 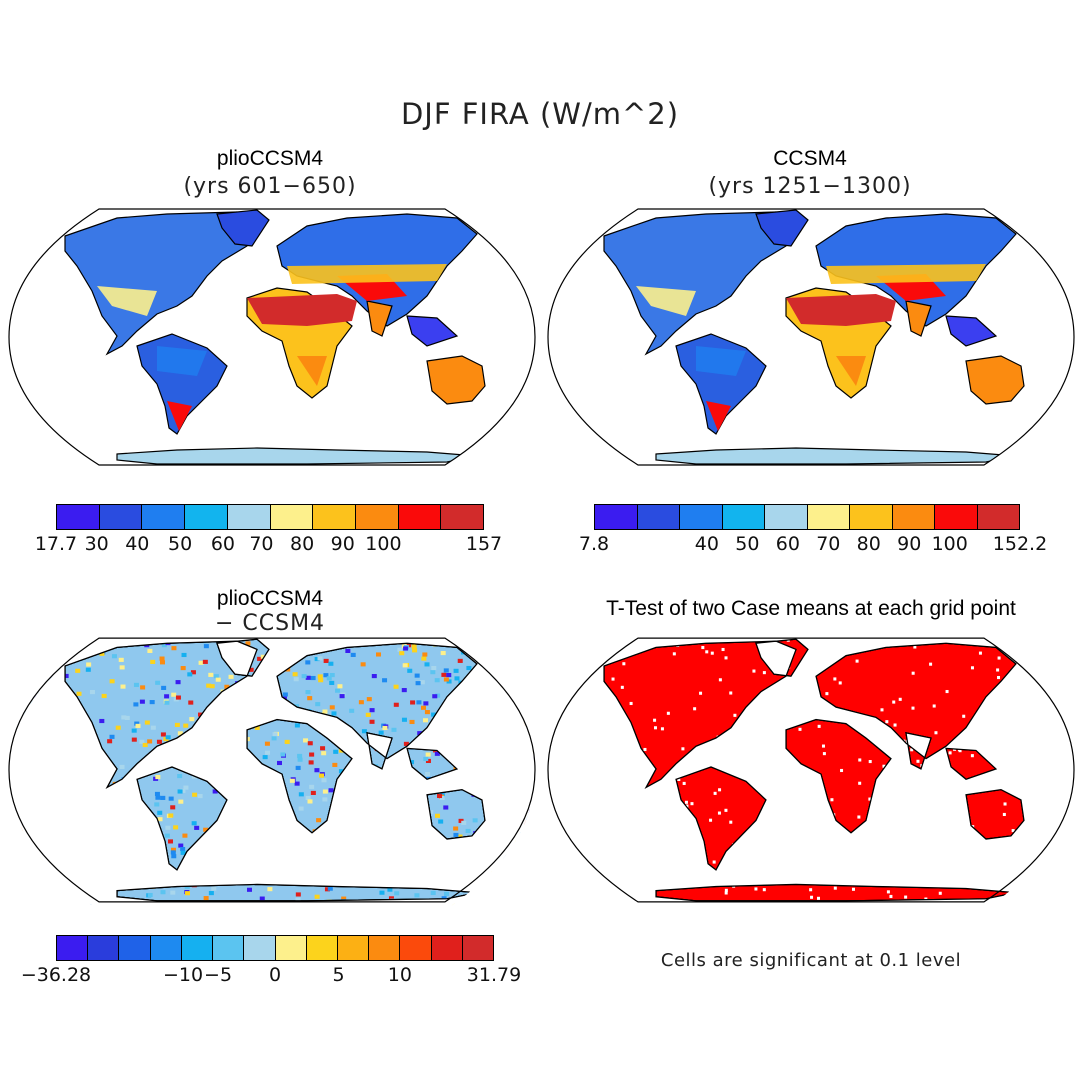 What do you see at coordinates (275, 975) in the screenshot?
I see `colorbar-tick-label: 0` at bounding box center [275, 975].